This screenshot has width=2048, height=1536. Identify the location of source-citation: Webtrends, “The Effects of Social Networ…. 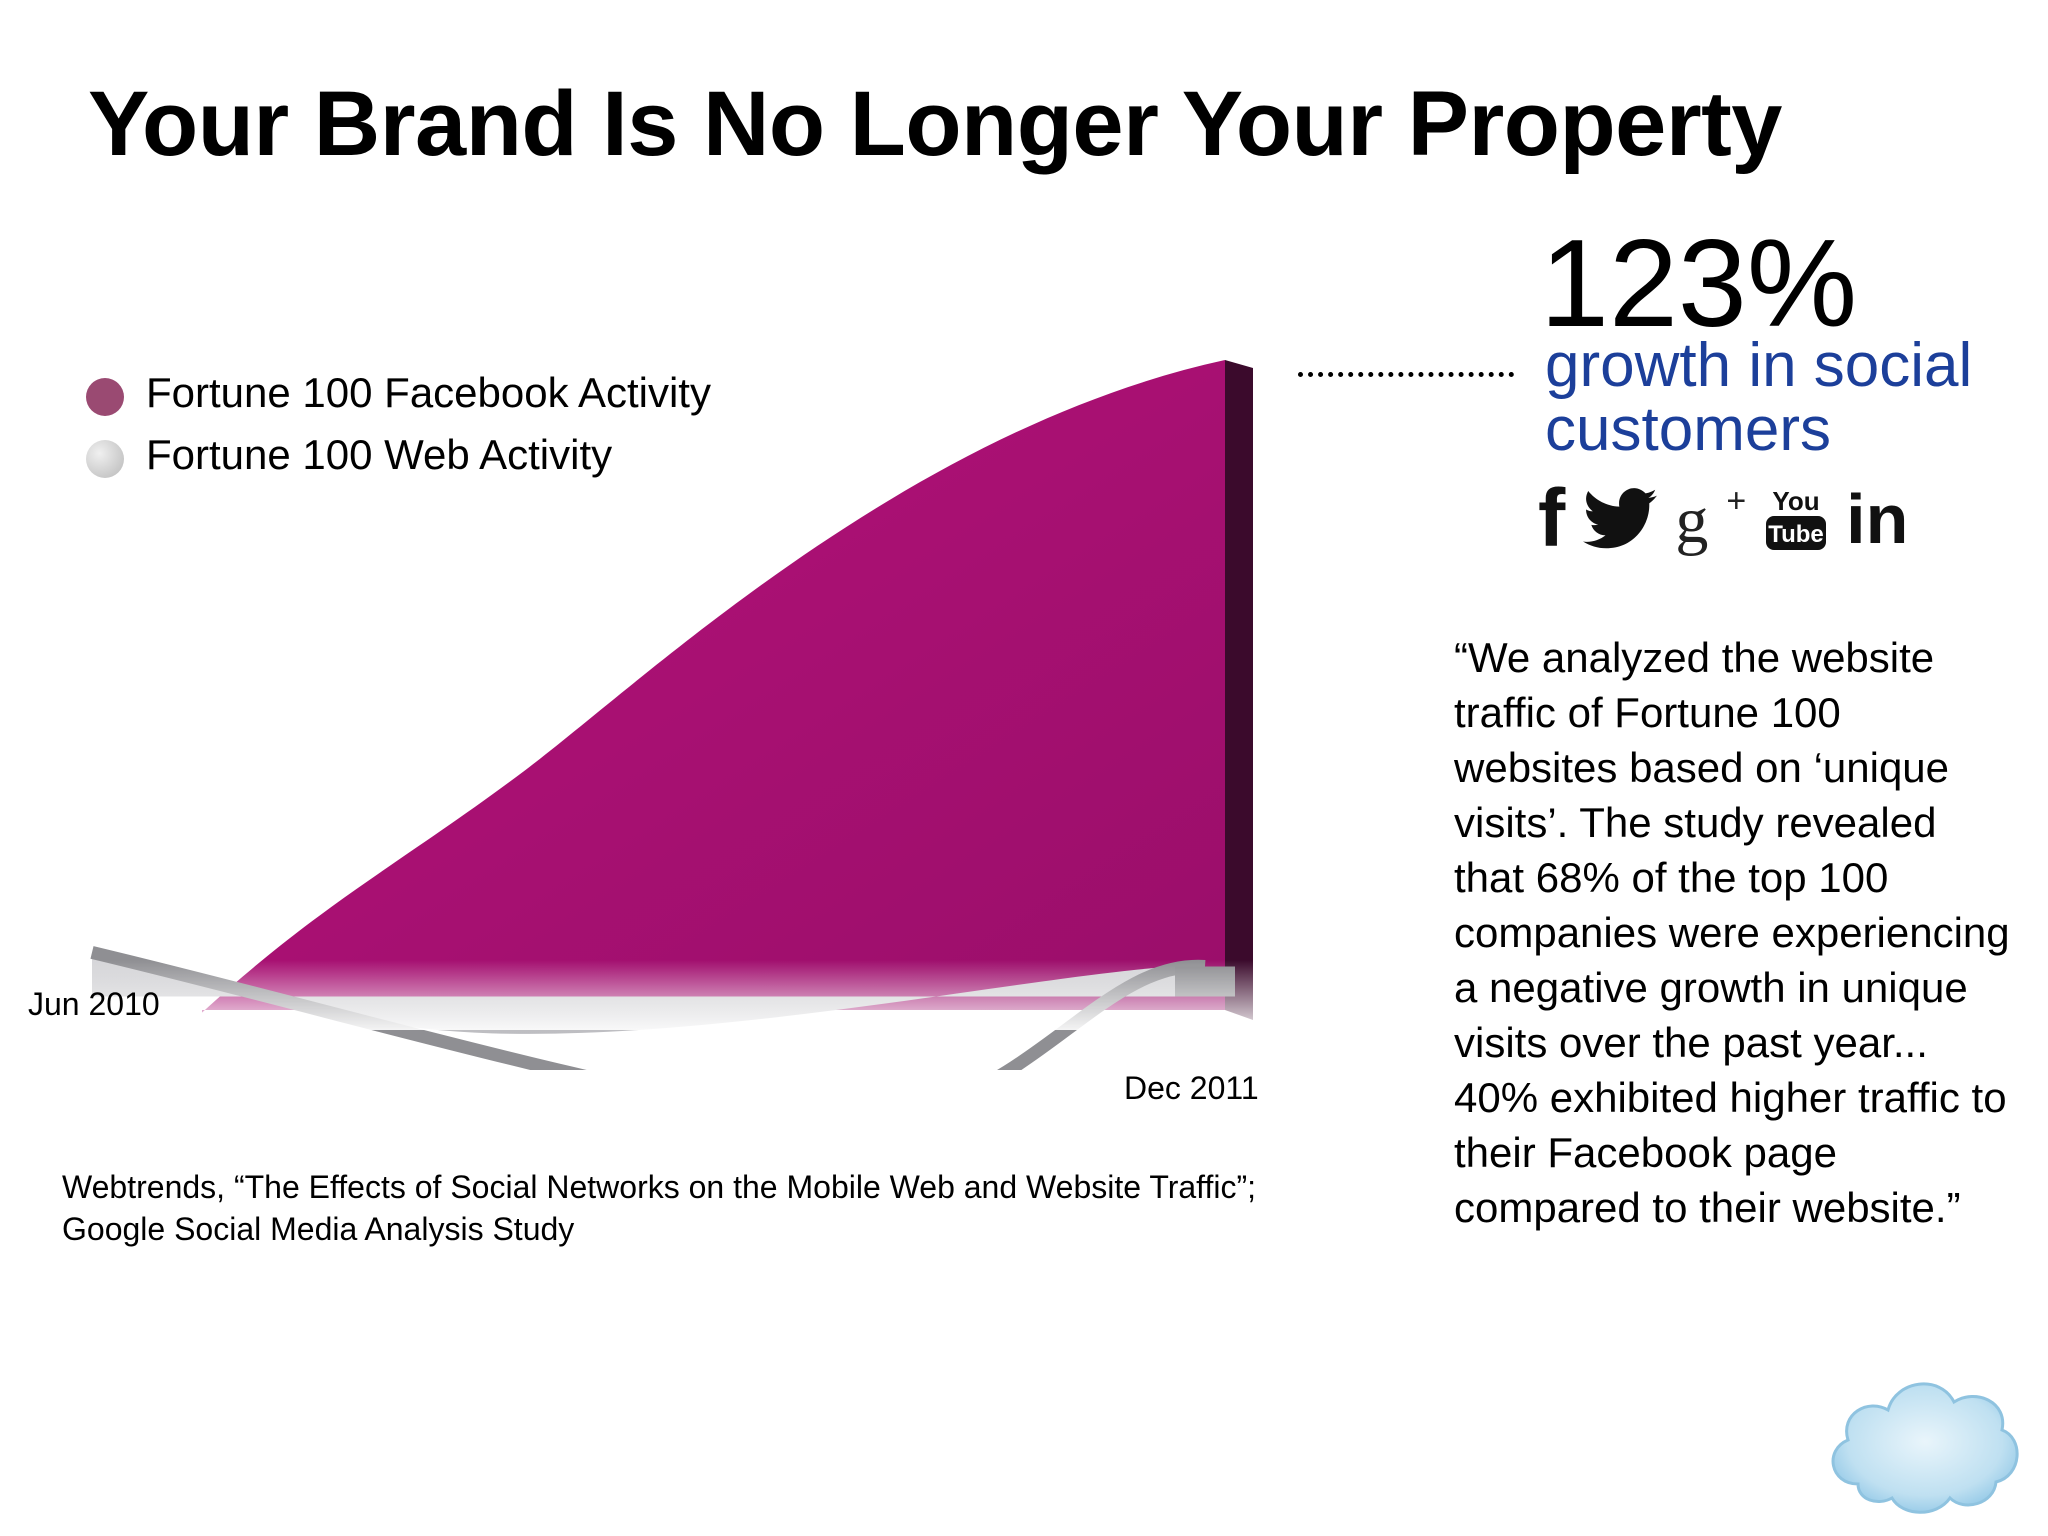
(727, 1208).